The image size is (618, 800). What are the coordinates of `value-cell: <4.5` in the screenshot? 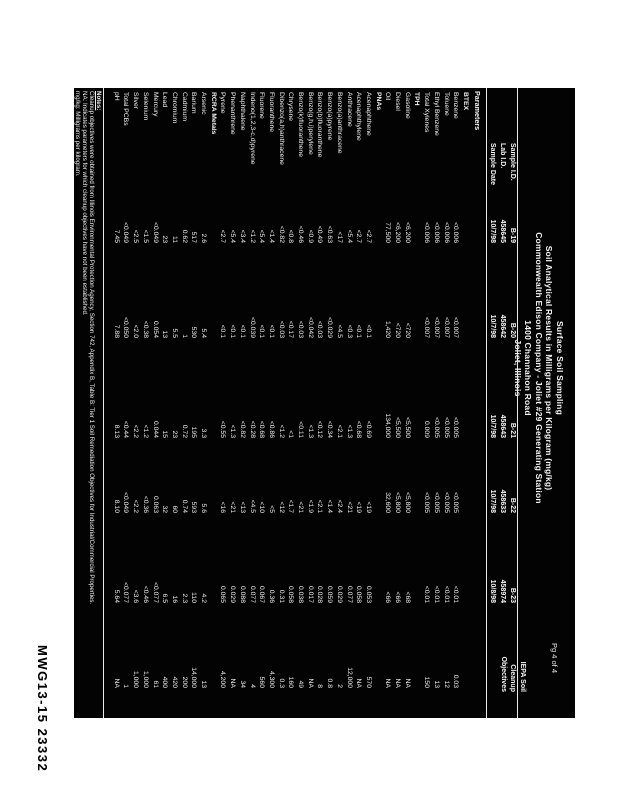 It's located at (339, 331).